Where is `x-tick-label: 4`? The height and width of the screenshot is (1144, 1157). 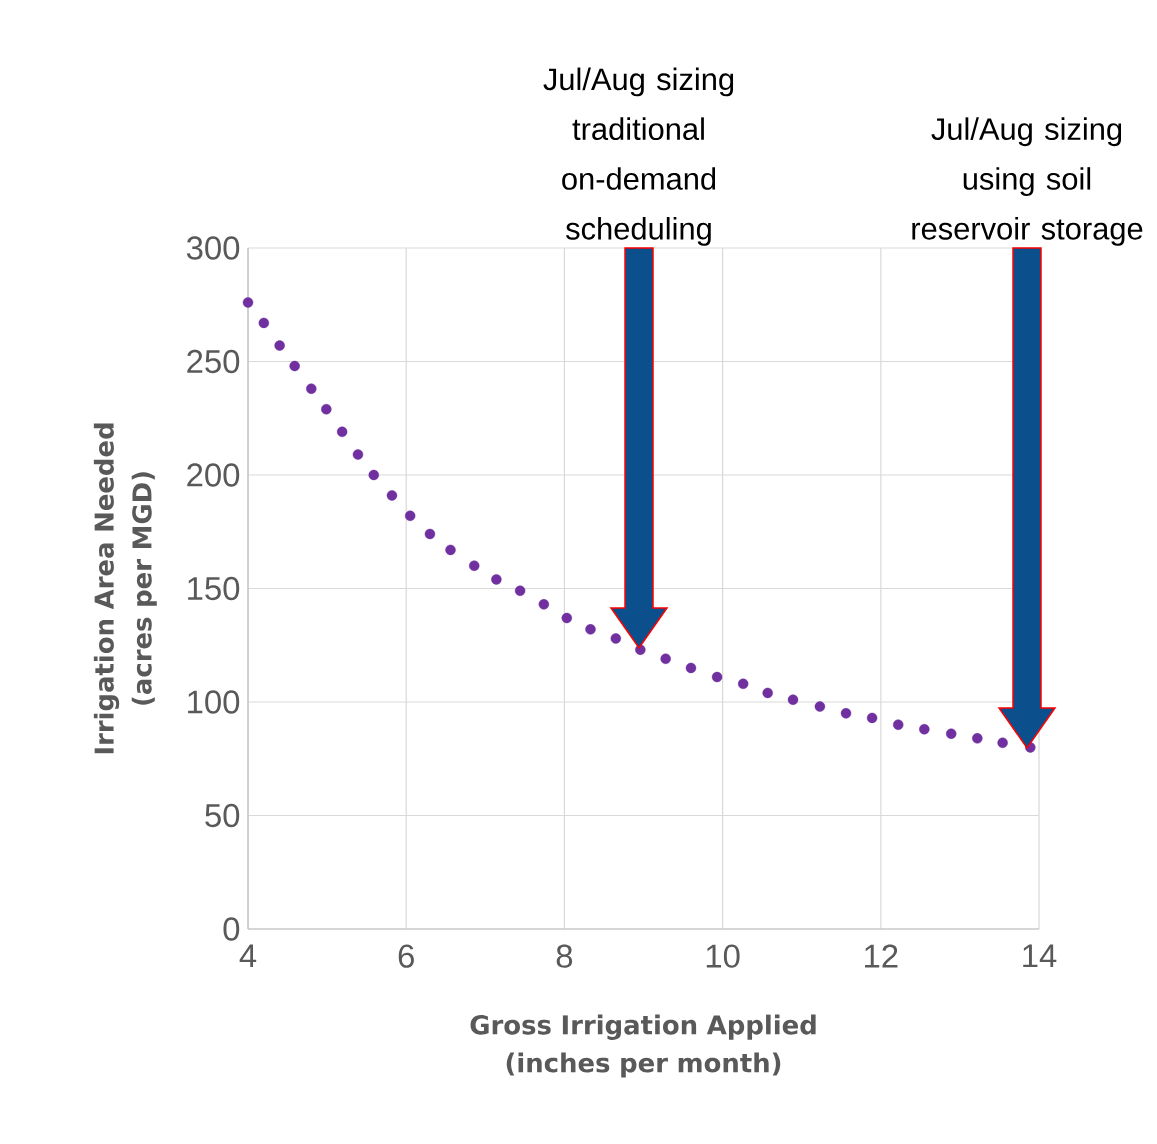 x-tick-label: 4 is located at coordinates (248, 956).